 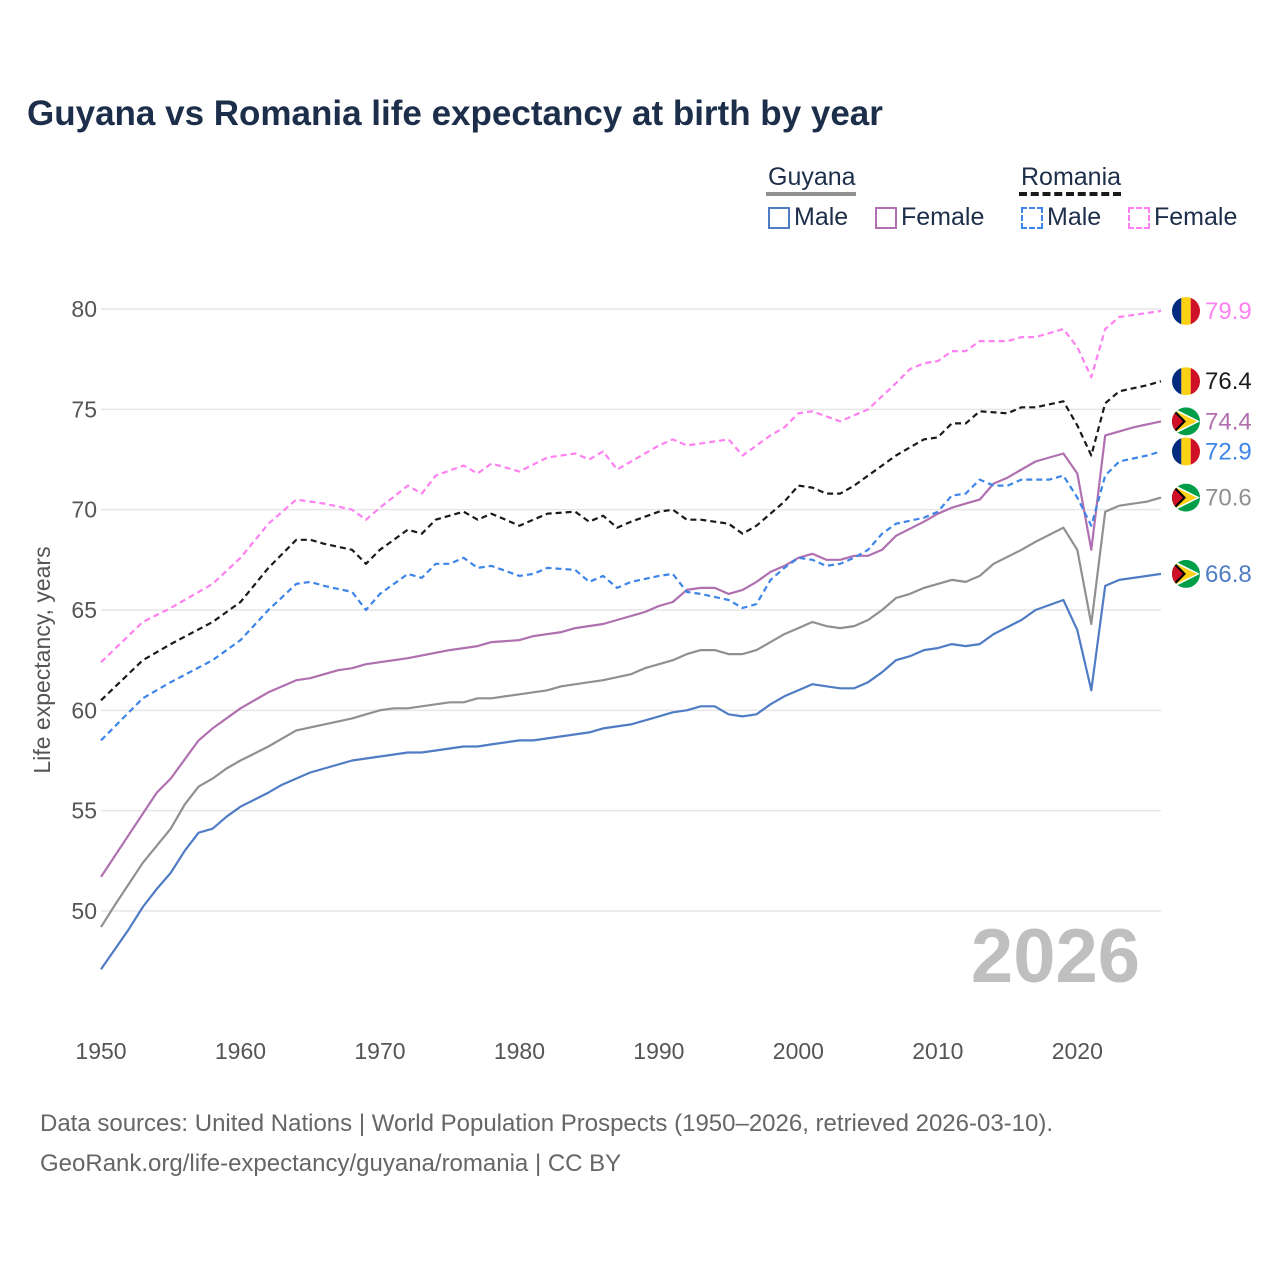 What do you see at coordinates (798, 1051) in the screenshot?
I see `x-tick-label: 2000` at bounding box center [798, 1051].